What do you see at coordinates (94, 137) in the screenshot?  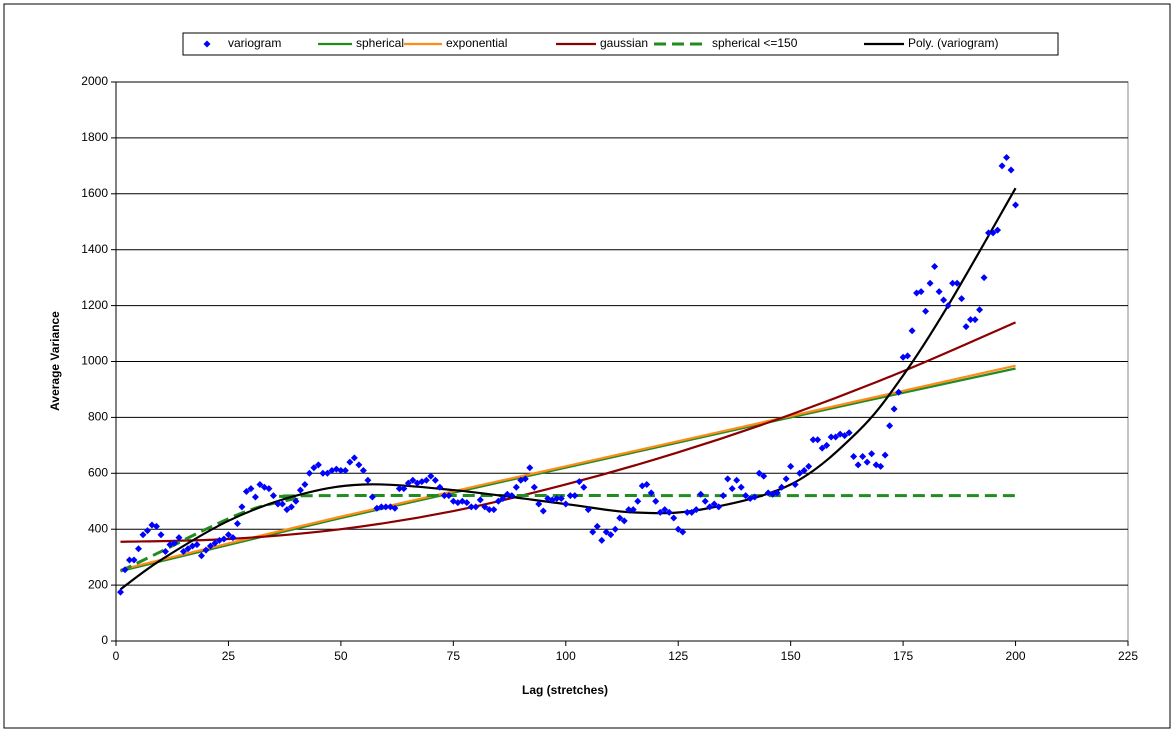 I see `y-tick-label: 1800` at bounding box center [94, 137].